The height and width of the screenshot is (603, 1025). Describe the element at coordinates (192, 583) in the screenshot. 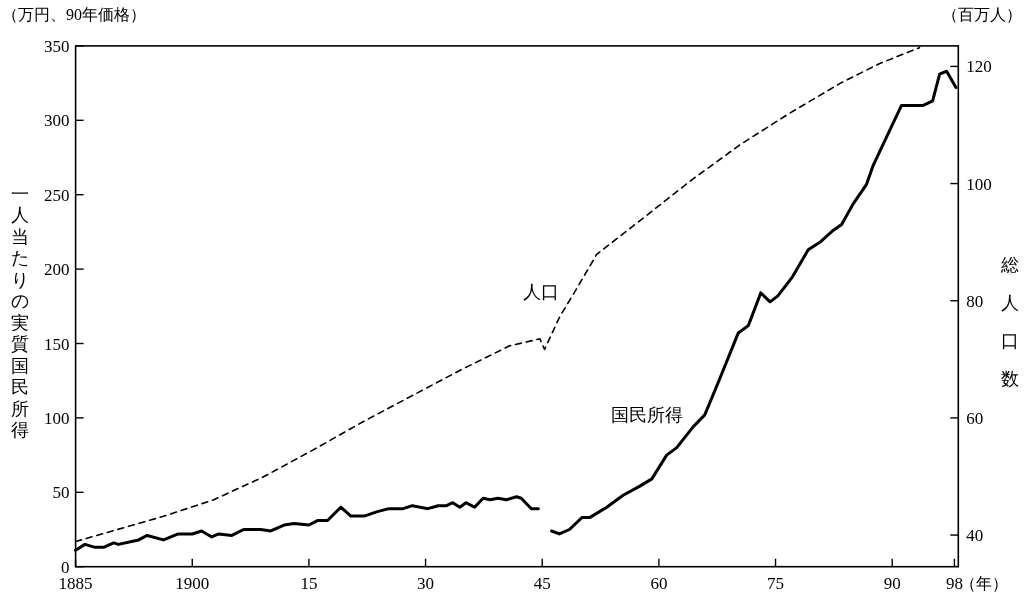

I see `x-tick-label: 1900` at that location.